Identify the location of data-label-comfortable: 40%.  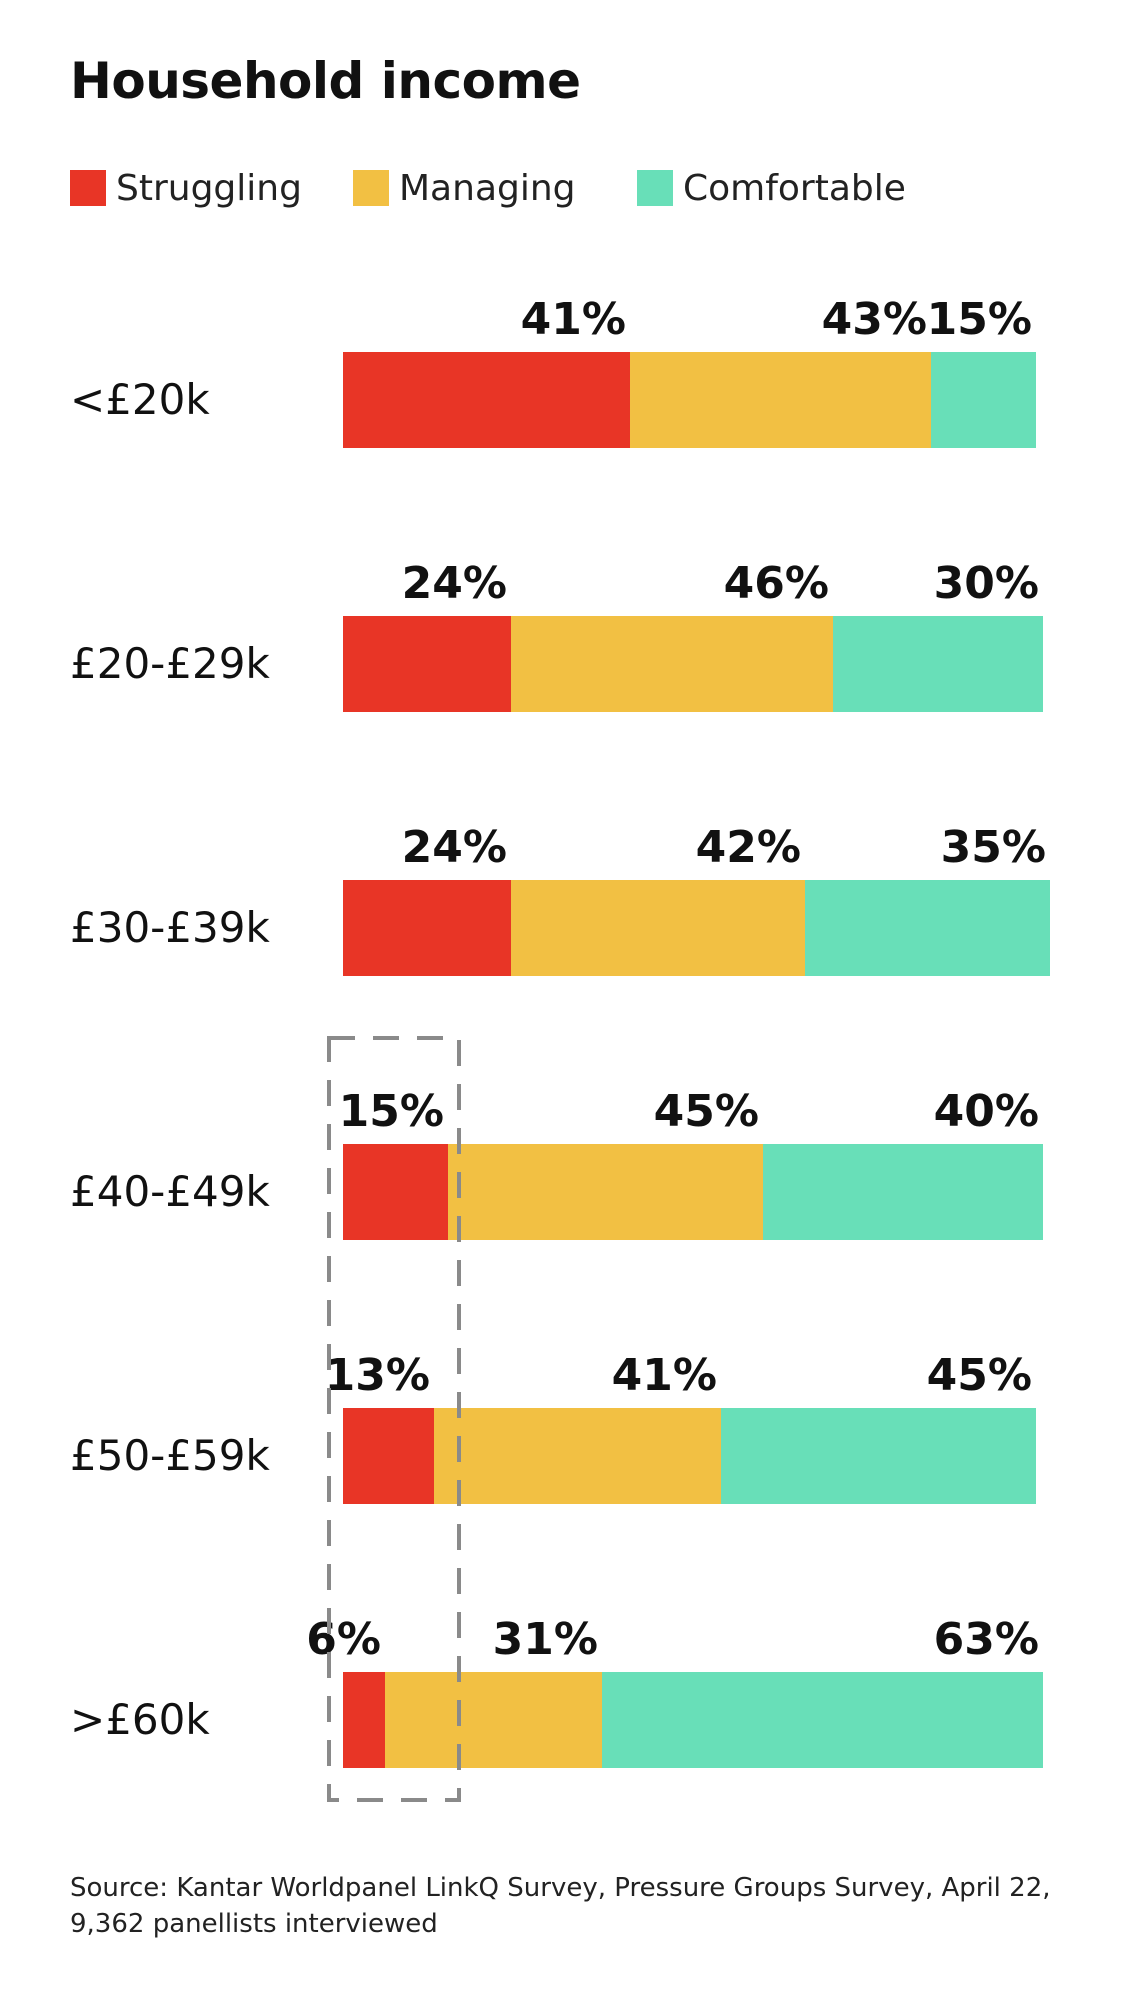
(986, 1111).